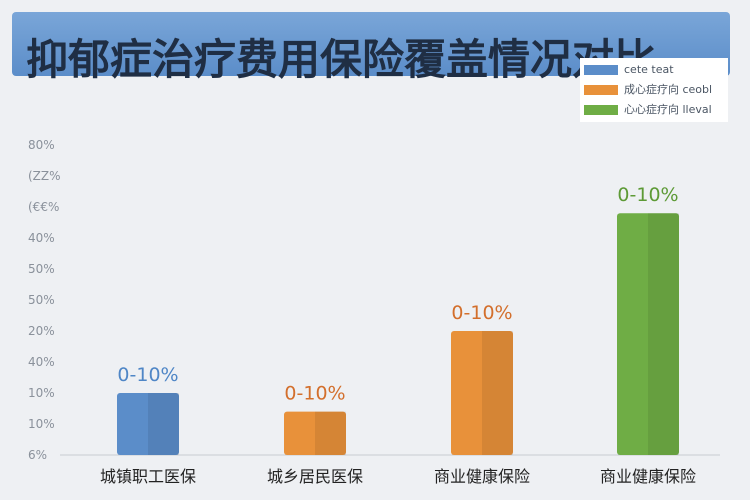  Describe the element at coordinates (148, 476) in the screenshot. I see `category-label: 城镇职工医保` at that location.